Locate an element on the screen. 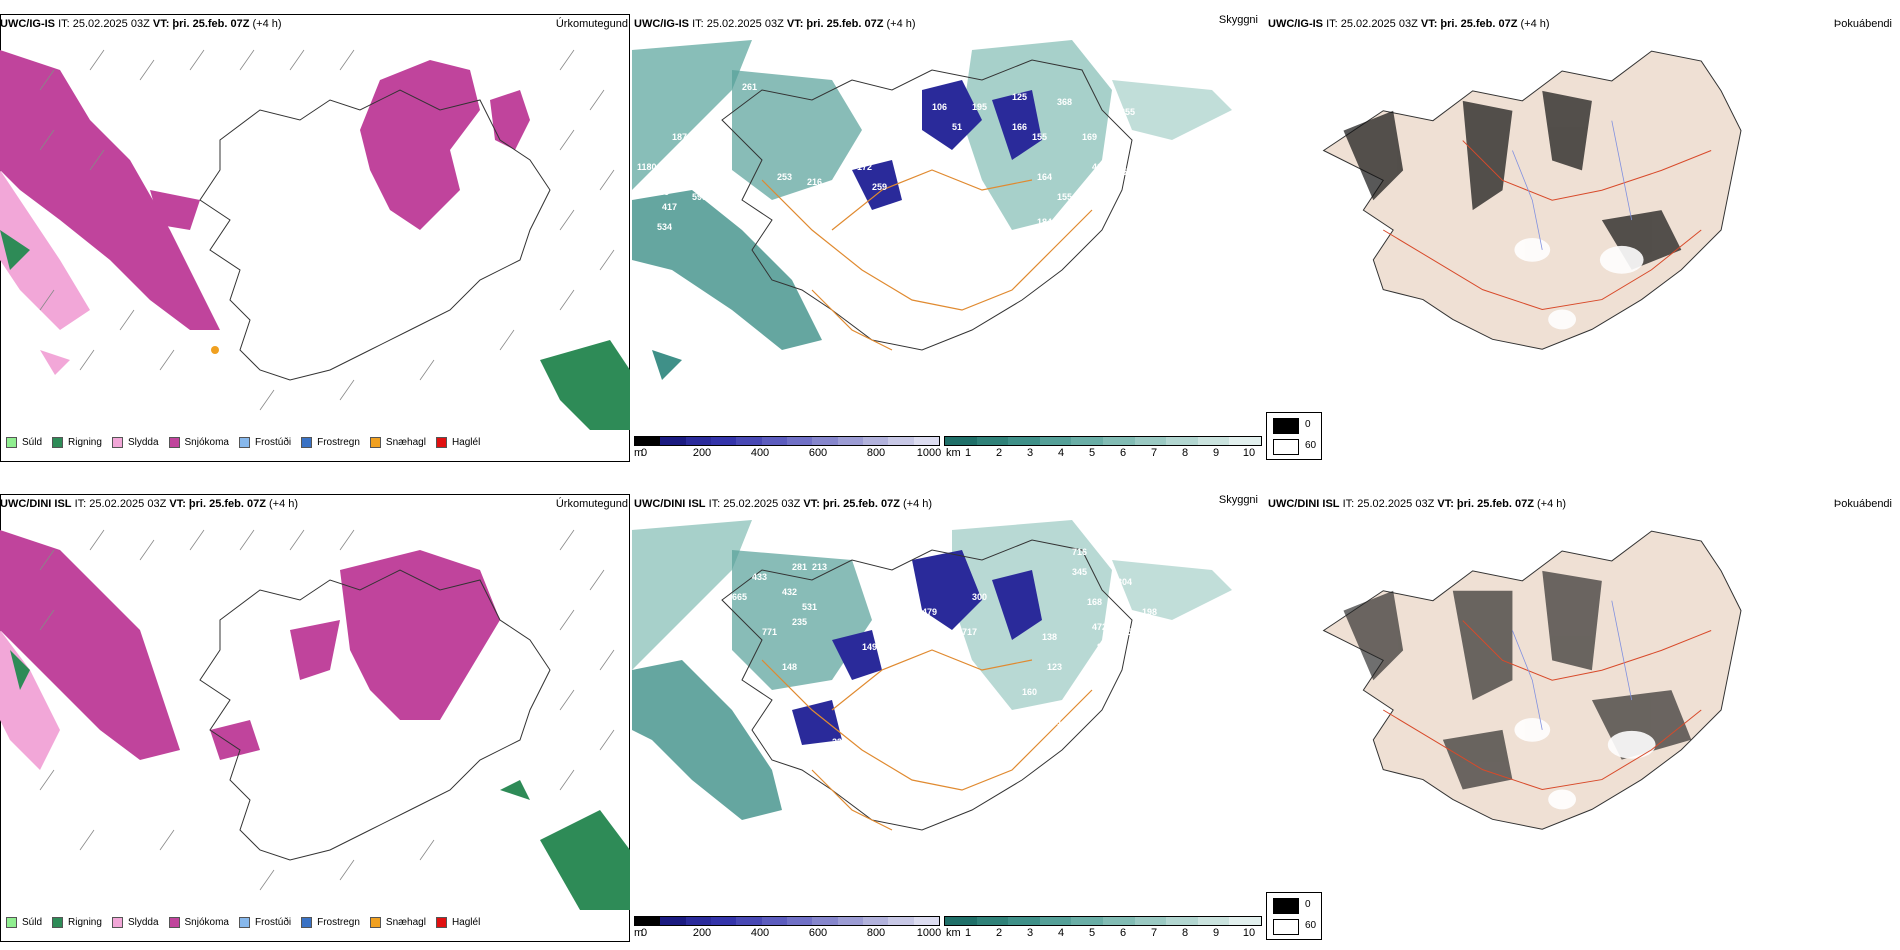 The height and width of the screenshot is (950, 1900). ceiling-label: 166 is located at coordinates (1019, 127).